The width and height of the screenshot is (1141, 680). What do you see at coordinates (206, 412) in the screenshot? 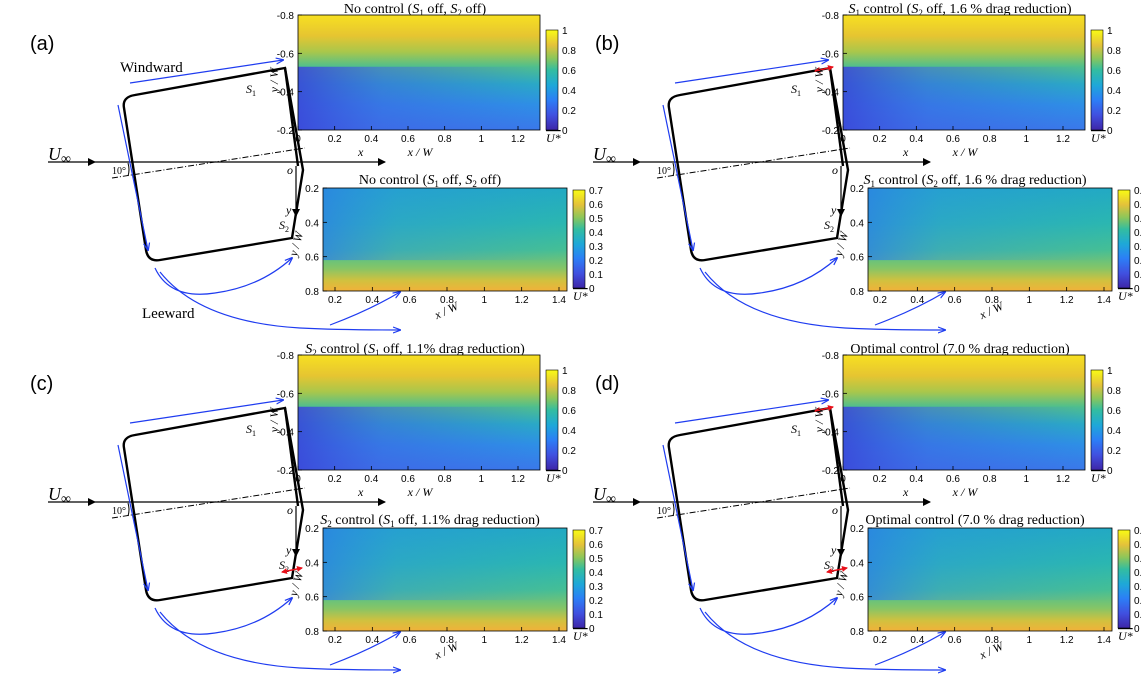
I see `flow-windward-top` at bounding box center [206, 412].